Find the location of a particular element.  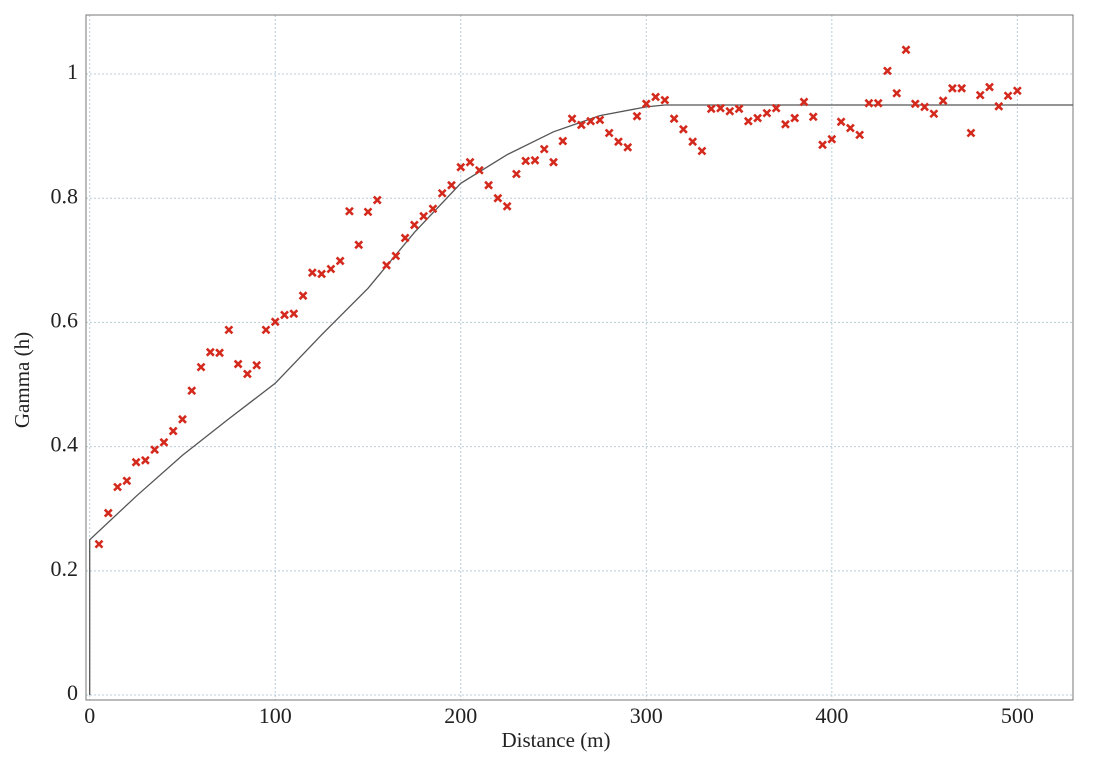

x-tick-label: 300 is located at coordinates (646, 715).